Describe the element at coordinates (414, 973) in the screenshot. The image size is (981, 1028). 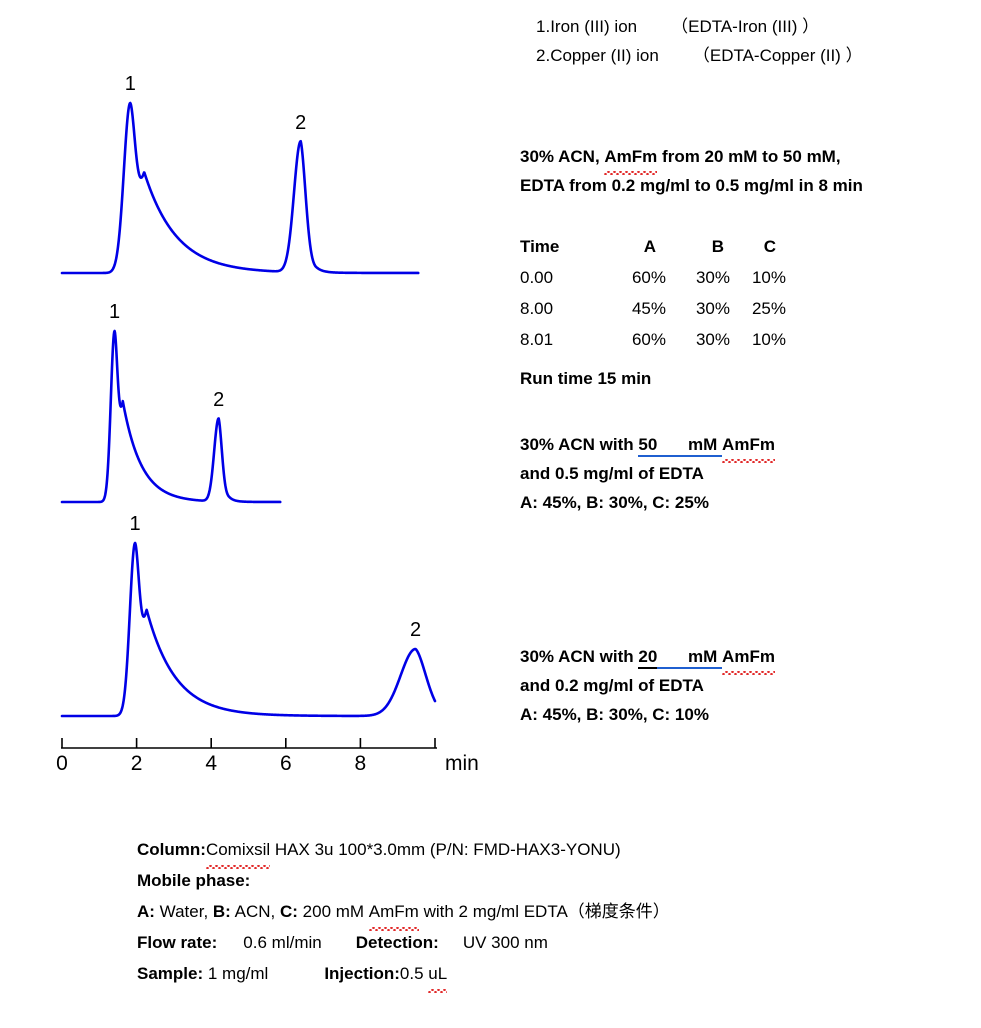
I see `injection-value: 0.5` at that location.